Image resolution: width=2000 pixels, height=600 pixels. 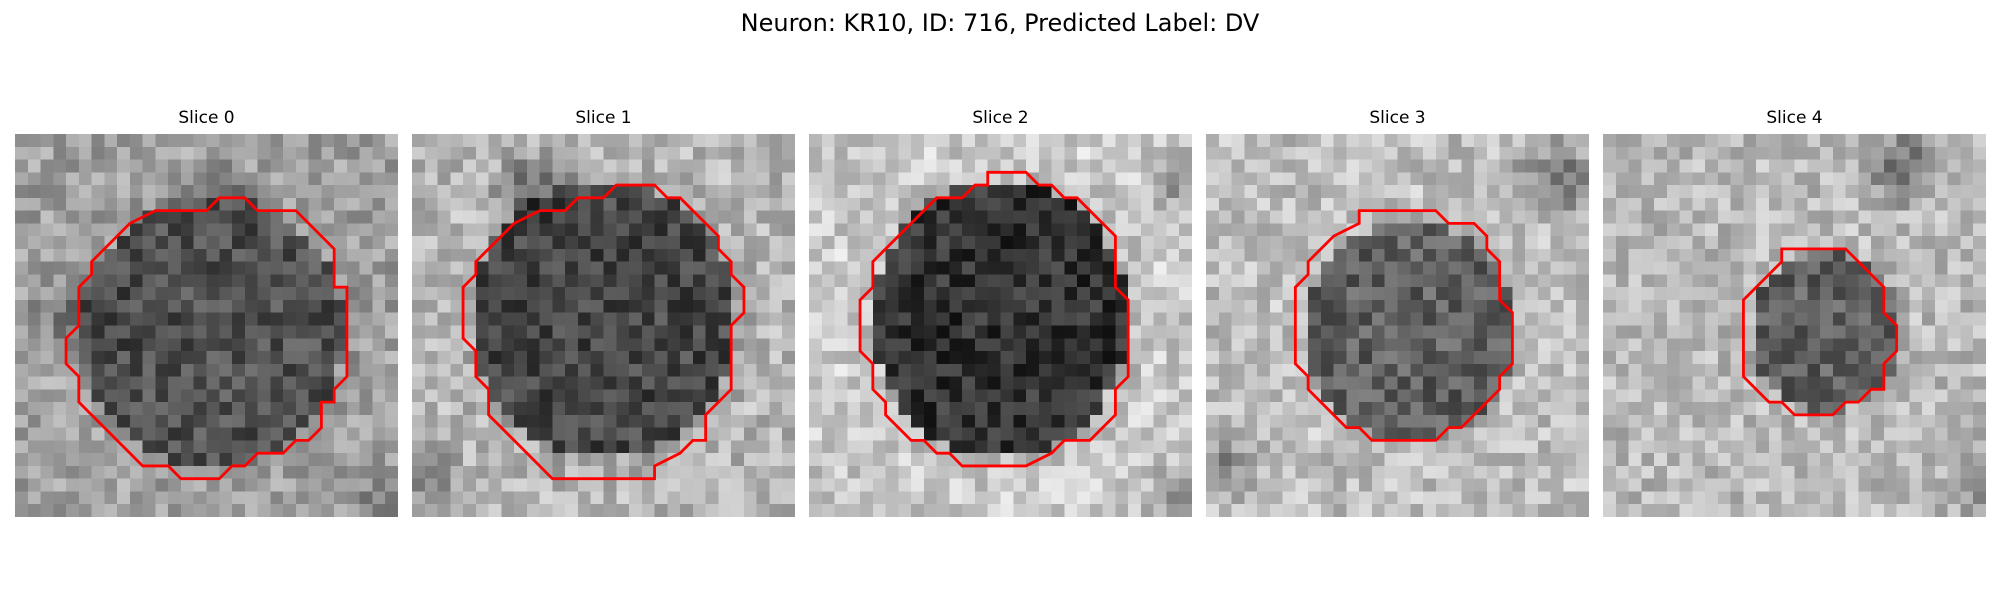 What do you see at coordinates (1397, 118) in the screenshot?
I see `slice-title-3: Slice 3` at bounding box center [1397, 118].